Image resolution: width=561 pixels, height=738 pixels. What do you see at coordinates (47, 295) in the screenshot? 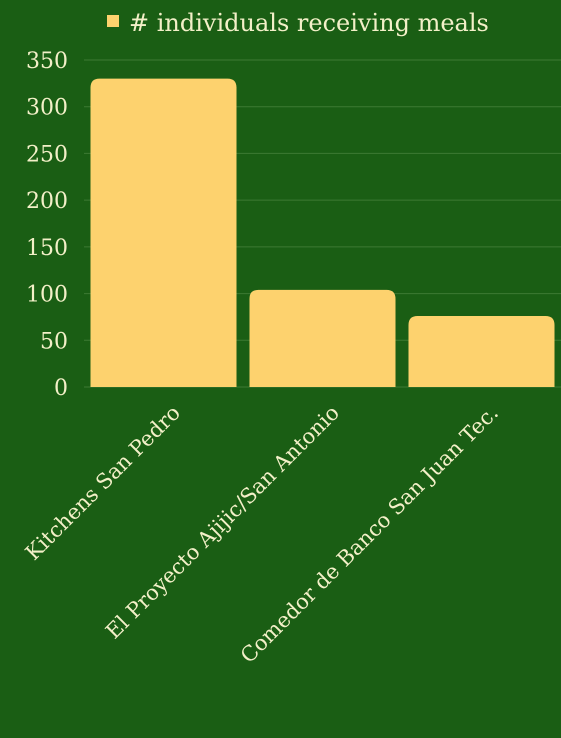
I see `y-tick-label: 100` at bounding box center [47, 295].